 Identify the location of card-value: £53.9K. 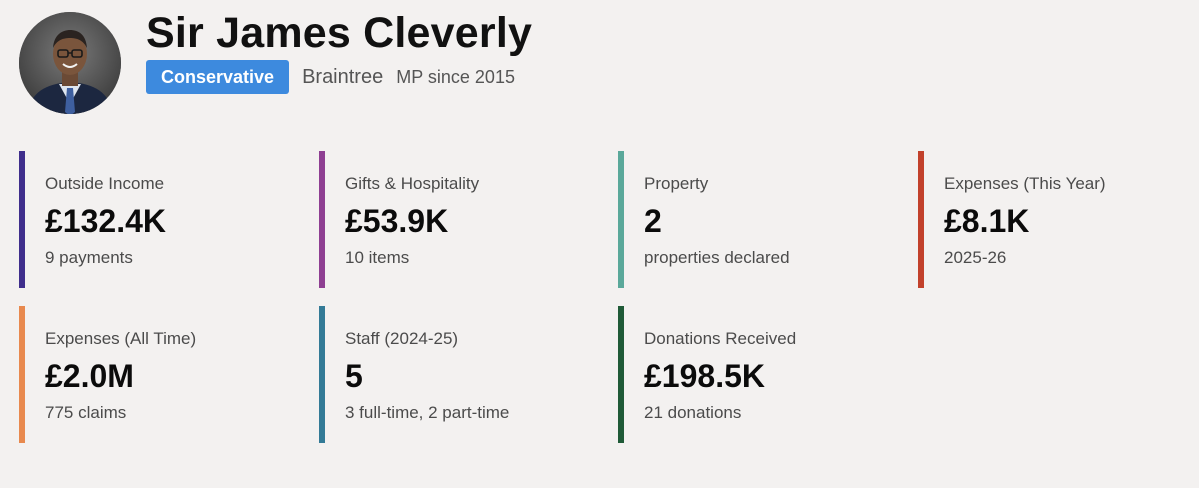
(397, 221).